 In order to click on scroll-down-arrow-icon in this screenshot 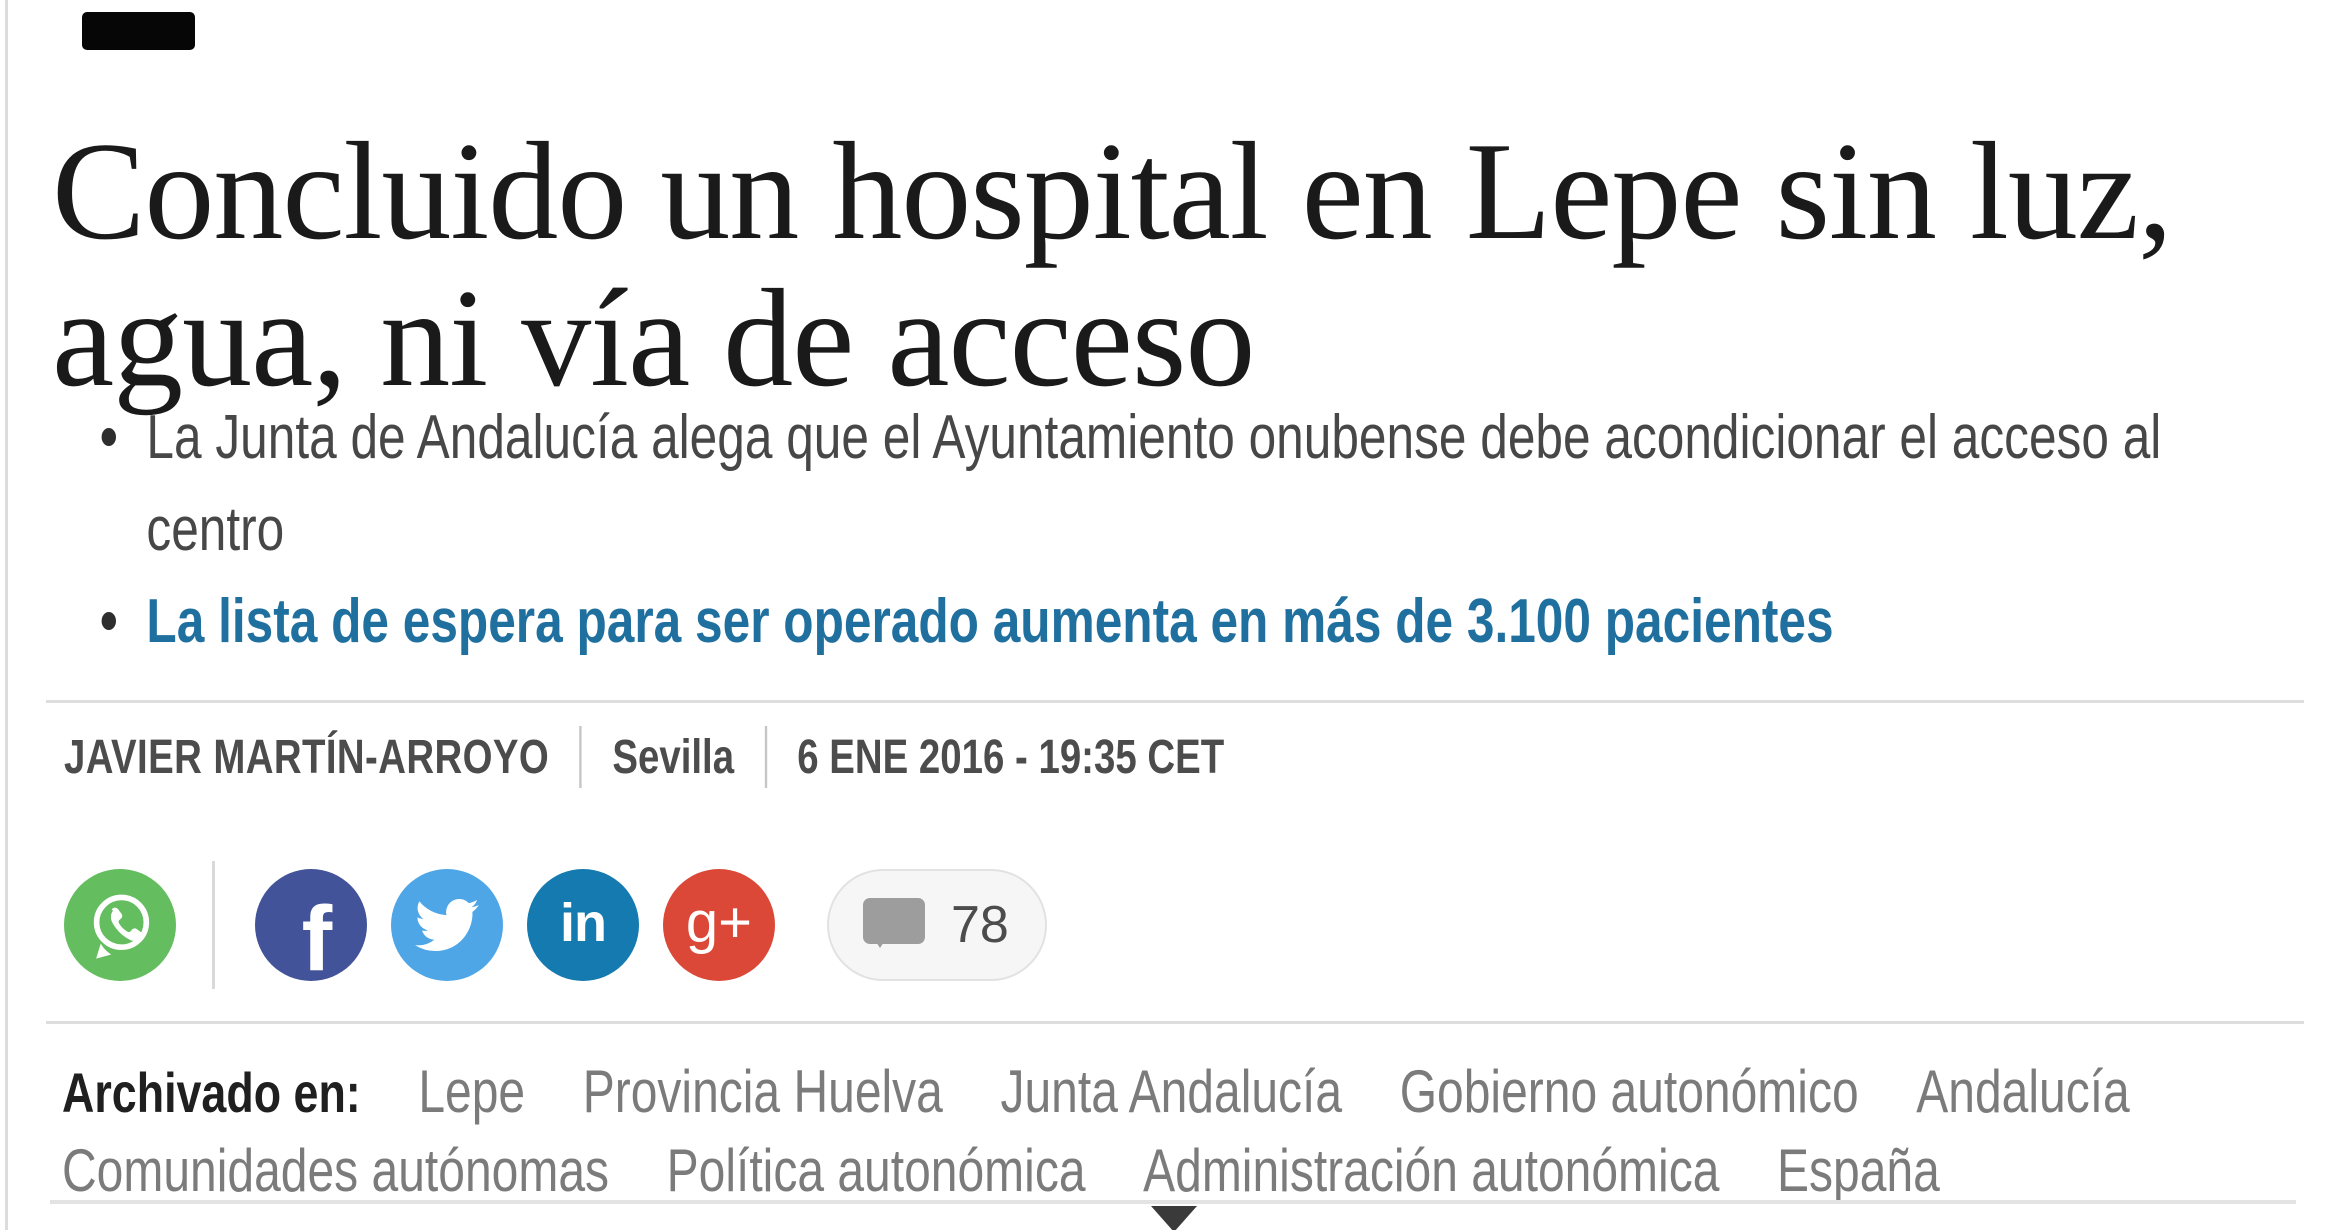, I will do `click(1174, 1218)`.